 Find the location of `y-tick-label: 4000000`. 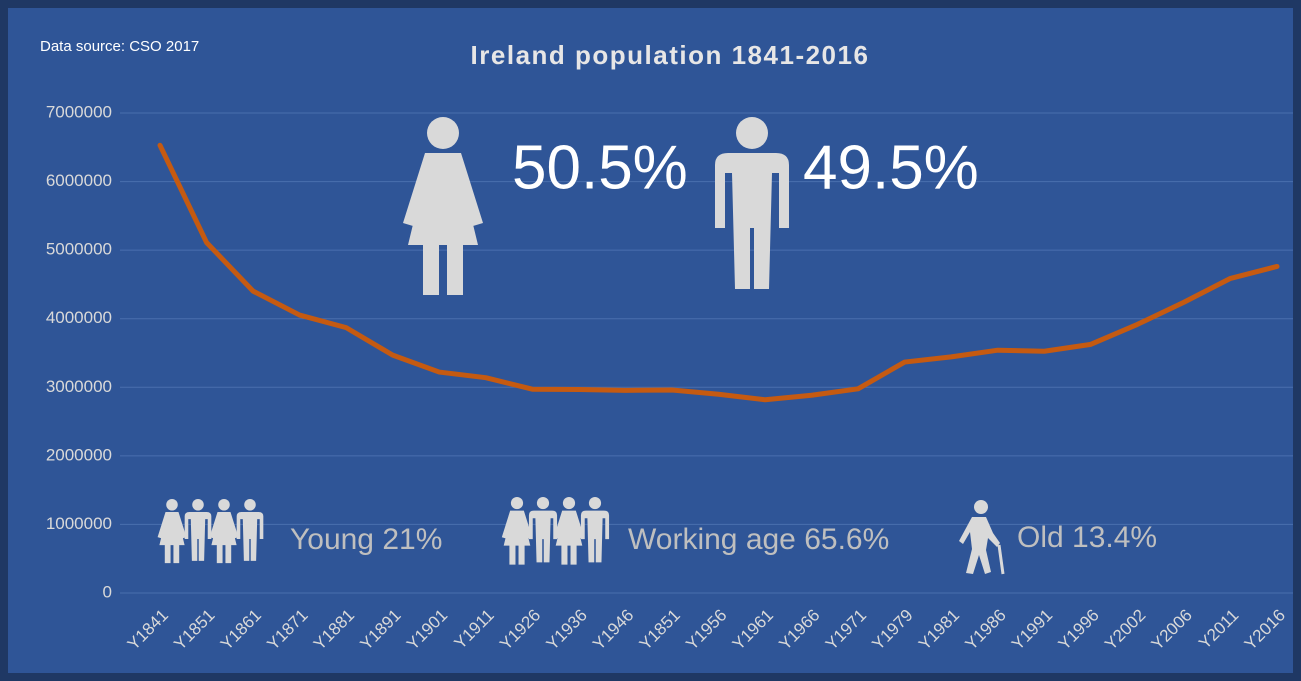

y-tick-label: 4000000 is located at coordinates (79, 317).